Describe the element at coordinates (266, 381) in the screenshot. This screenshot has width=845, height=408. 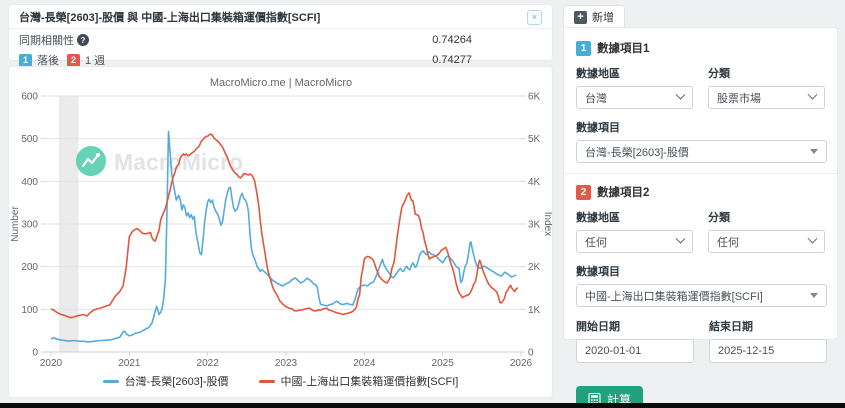
I see `legend-marker-scfi` at that location.